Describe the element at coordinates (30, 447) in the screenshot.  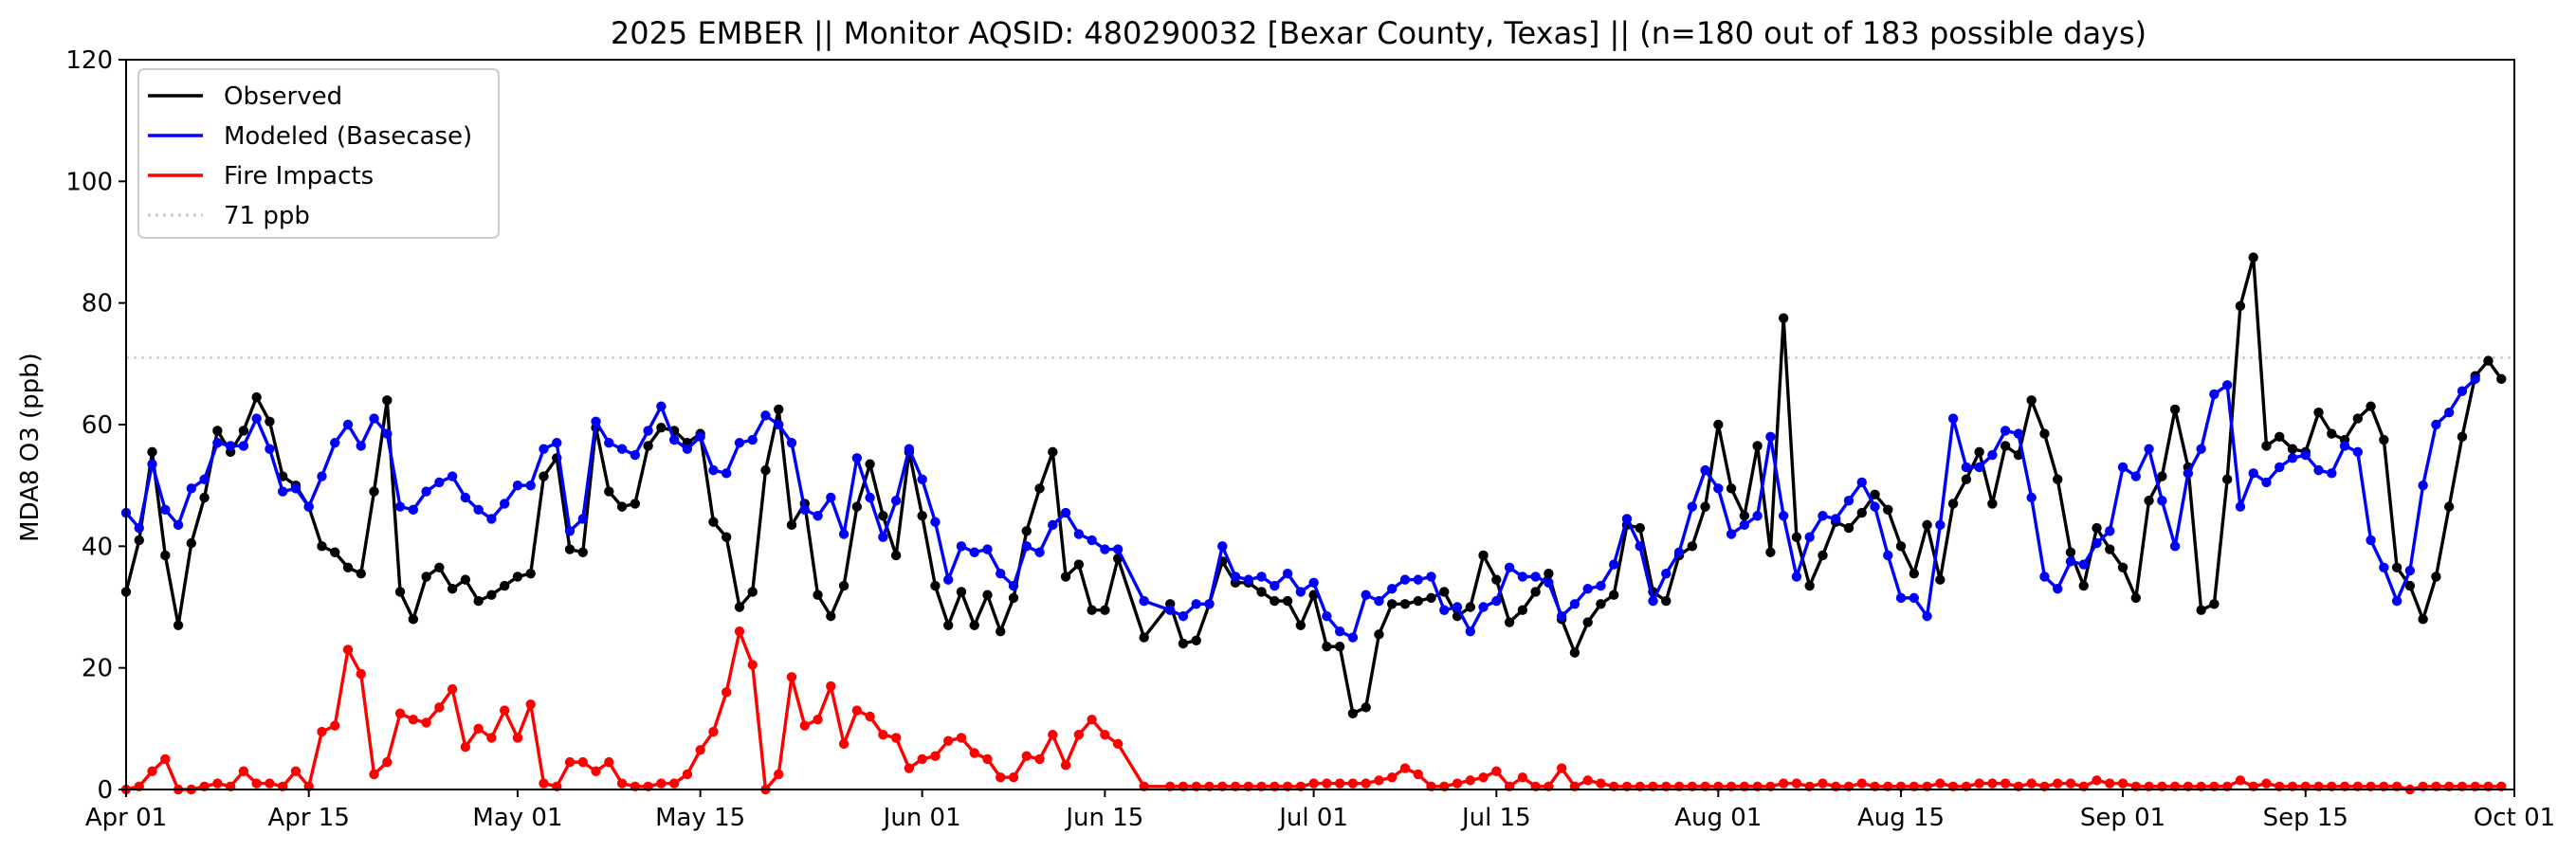
I see `y-axis-label: MDA8 O3 (ppb)` at that location.